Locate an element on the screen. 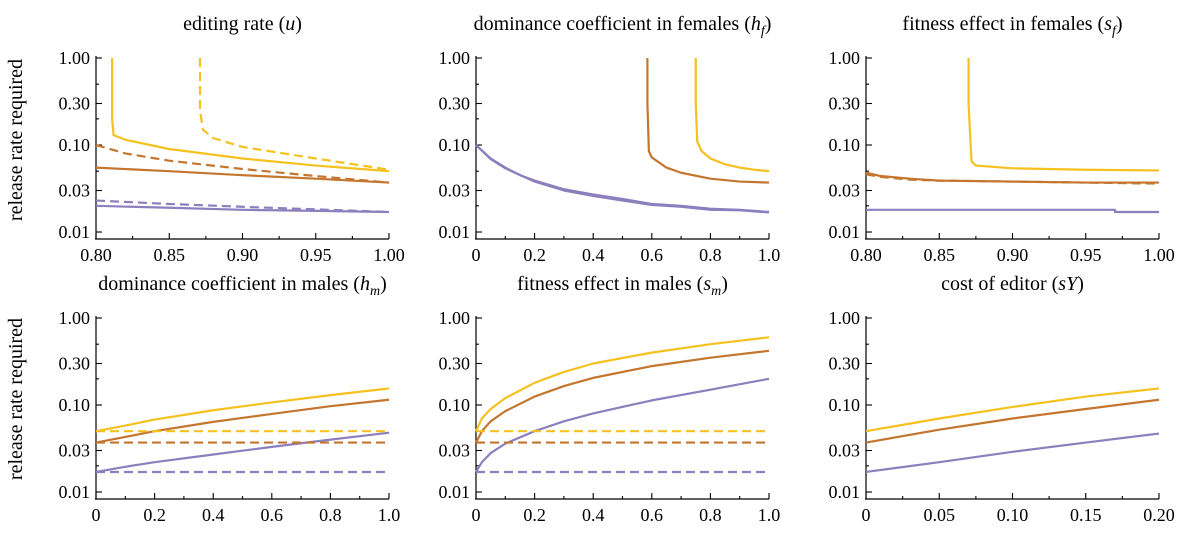  x-tick-label: 0.05 is located at coordinates (940, 515).